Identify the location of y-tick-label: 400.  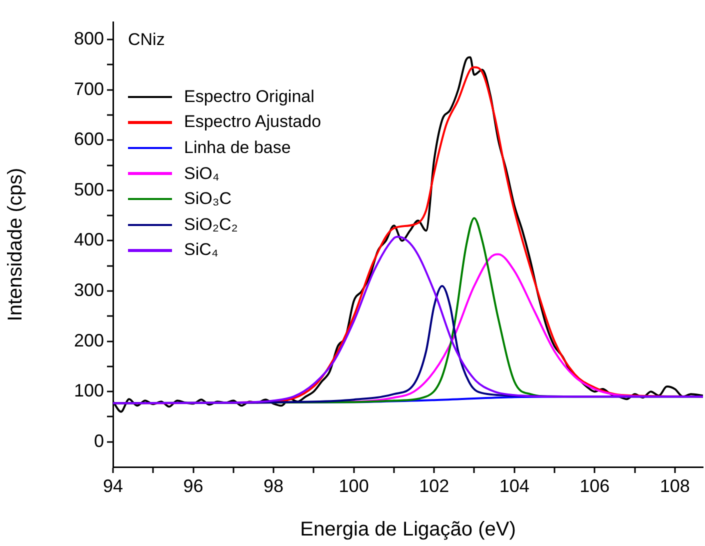
(89, 240).